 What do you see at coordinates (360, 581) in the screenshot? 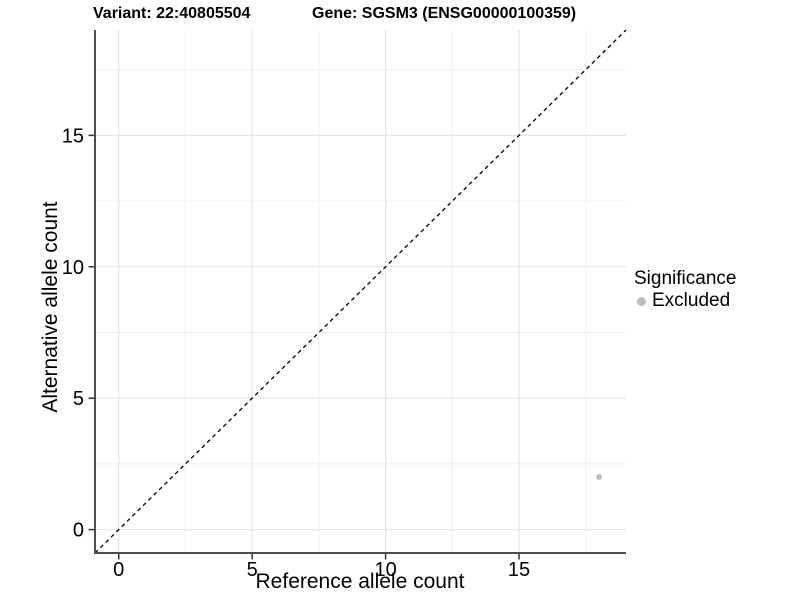
I see `x-axis-title: Reference allele count` at bounding box center [360, 581].